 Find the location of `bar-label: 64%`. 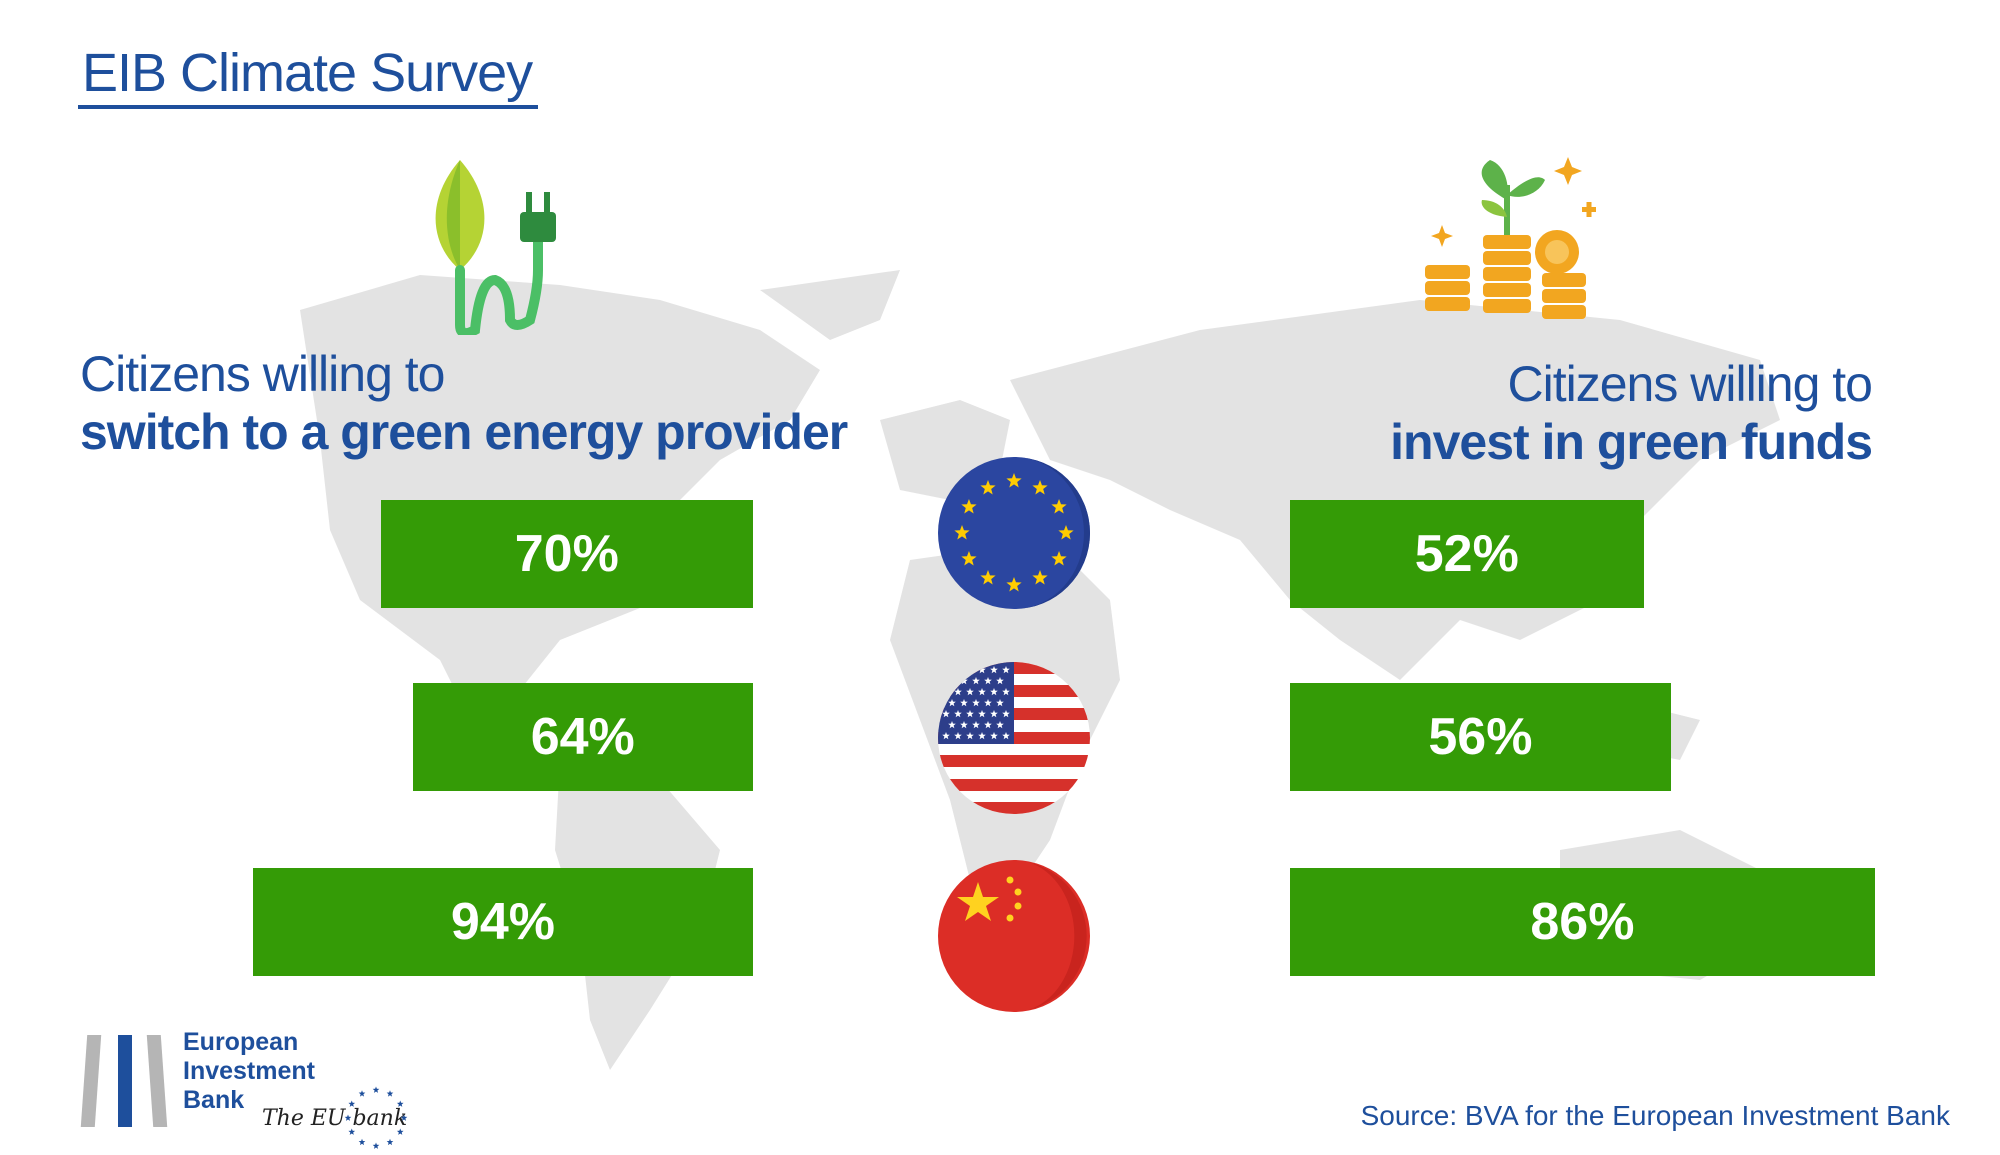

bar-label: 64% is located at coordinates (582, 737).